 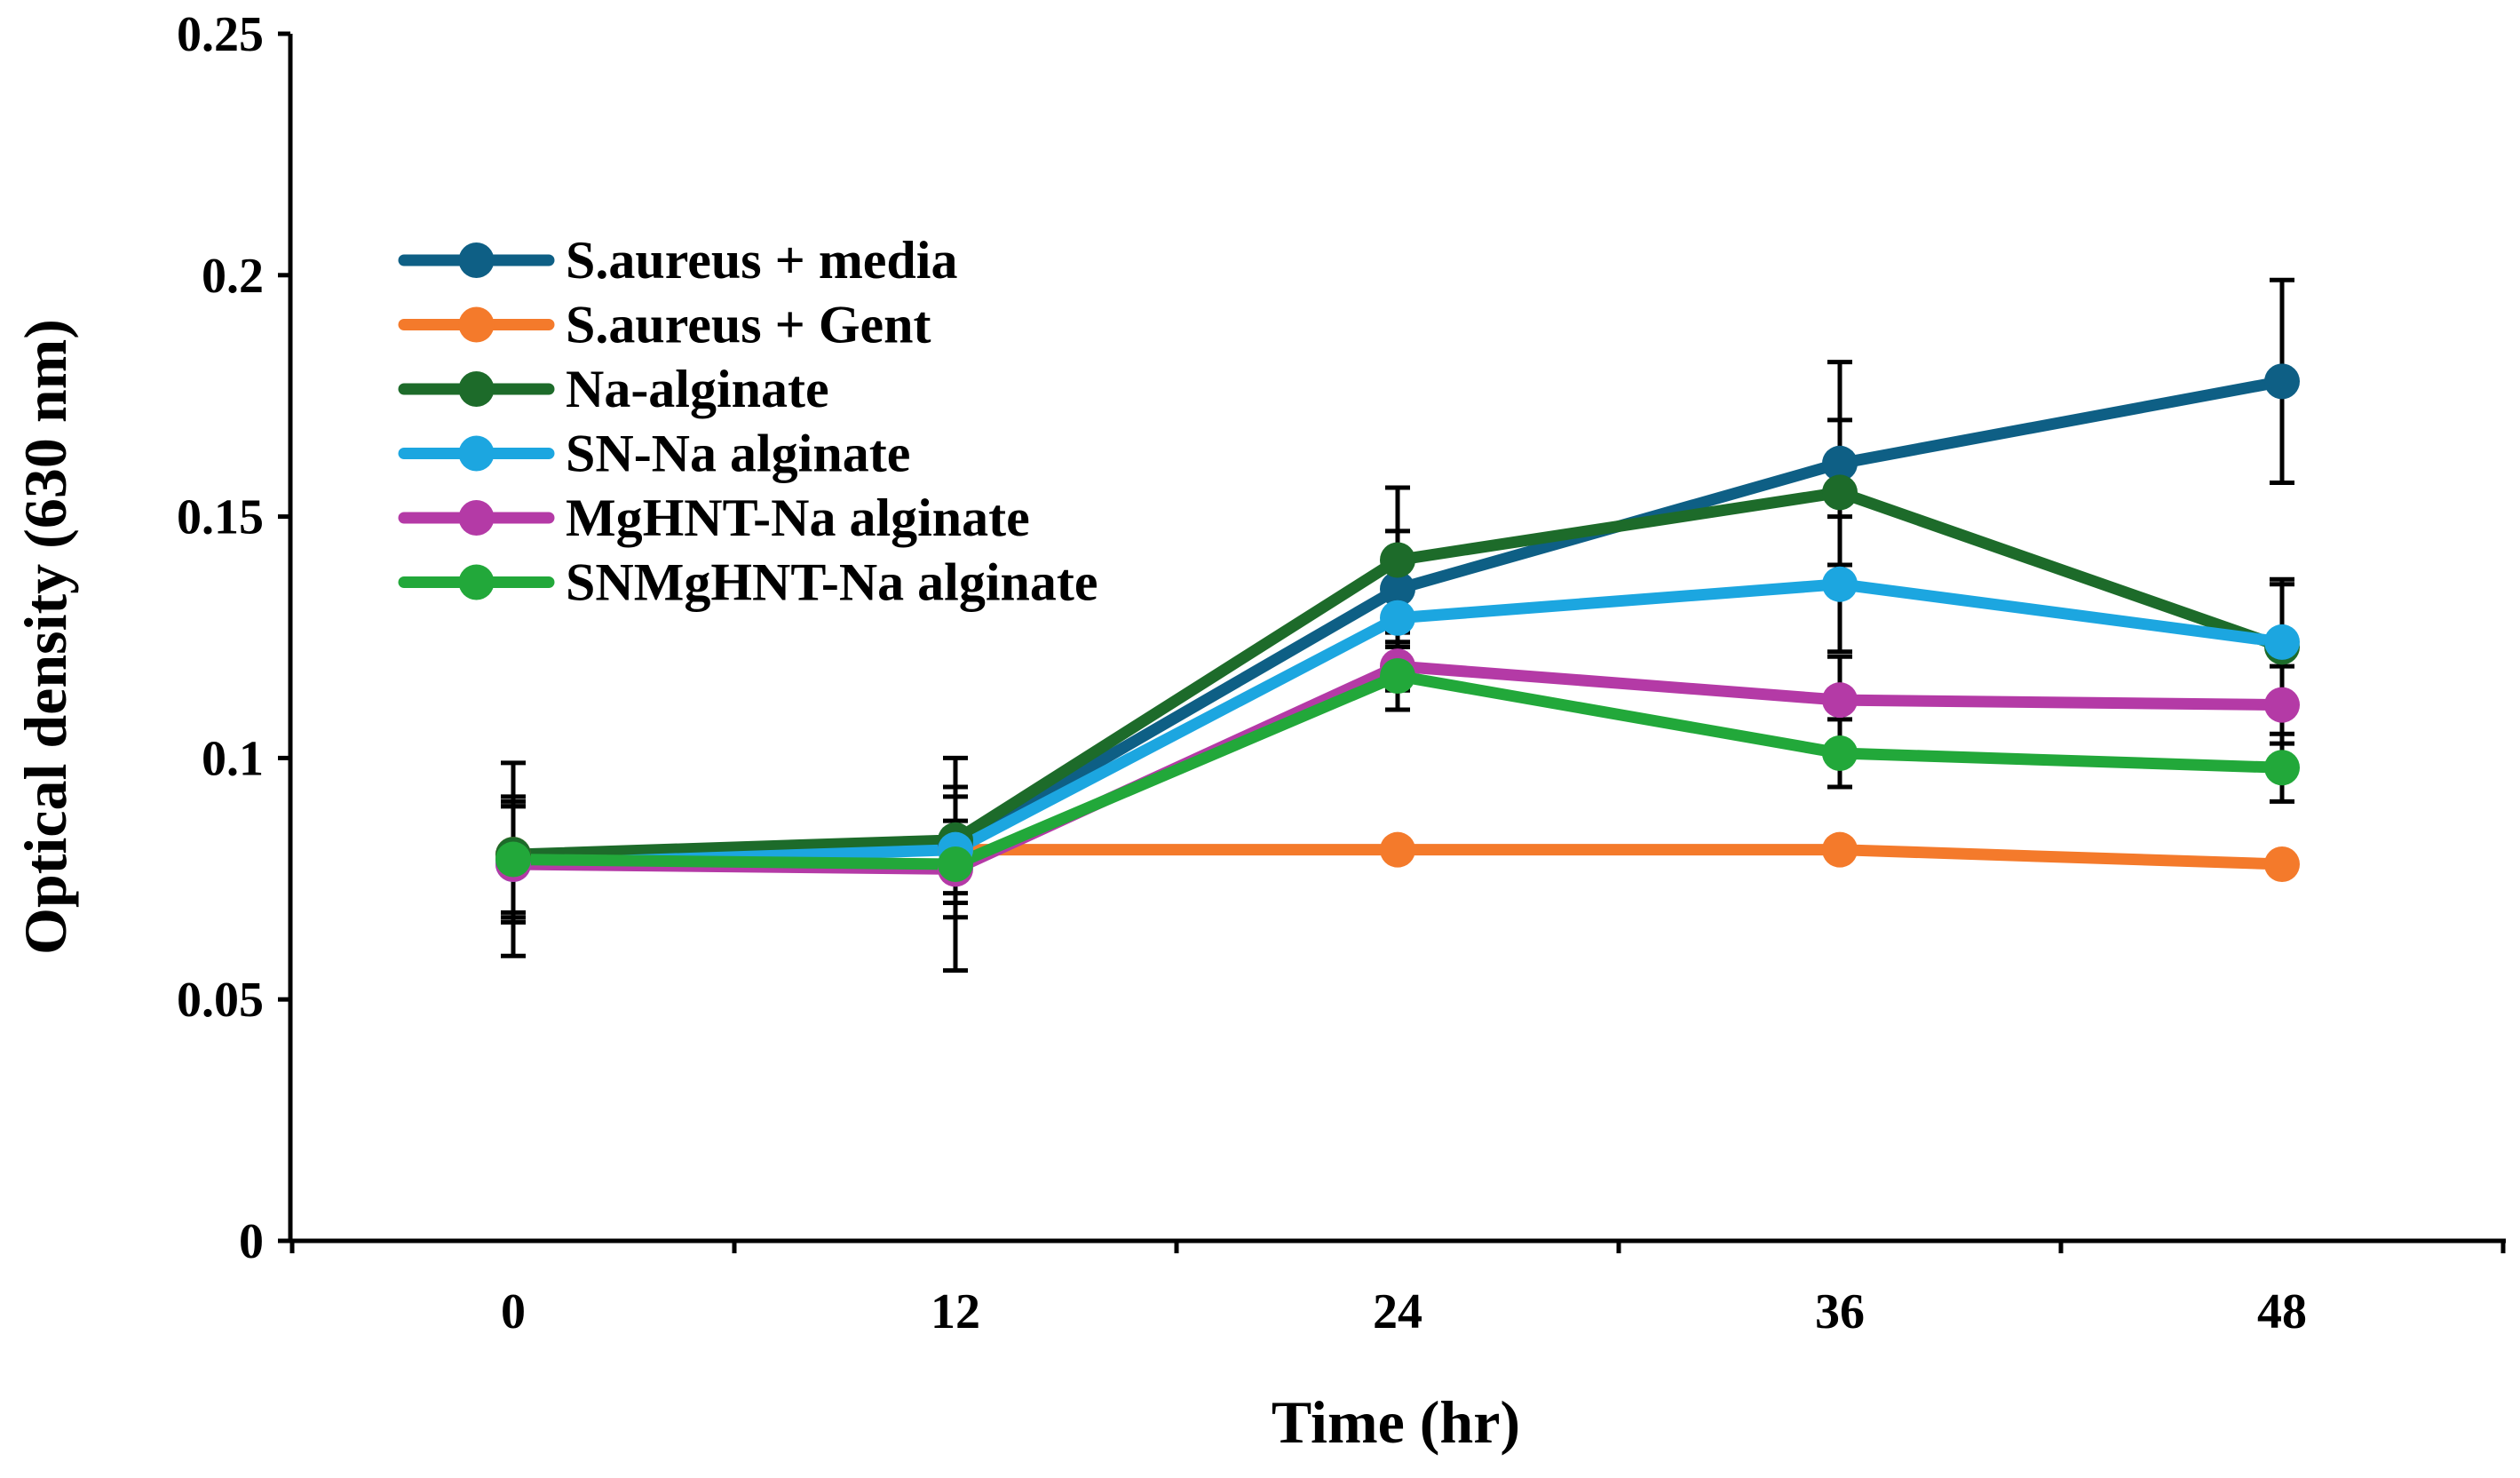 What do you see at coordinates (955, 1311) in the screenshot?
I see `x-tick-label: 12` at bounding box center [955, 1311].